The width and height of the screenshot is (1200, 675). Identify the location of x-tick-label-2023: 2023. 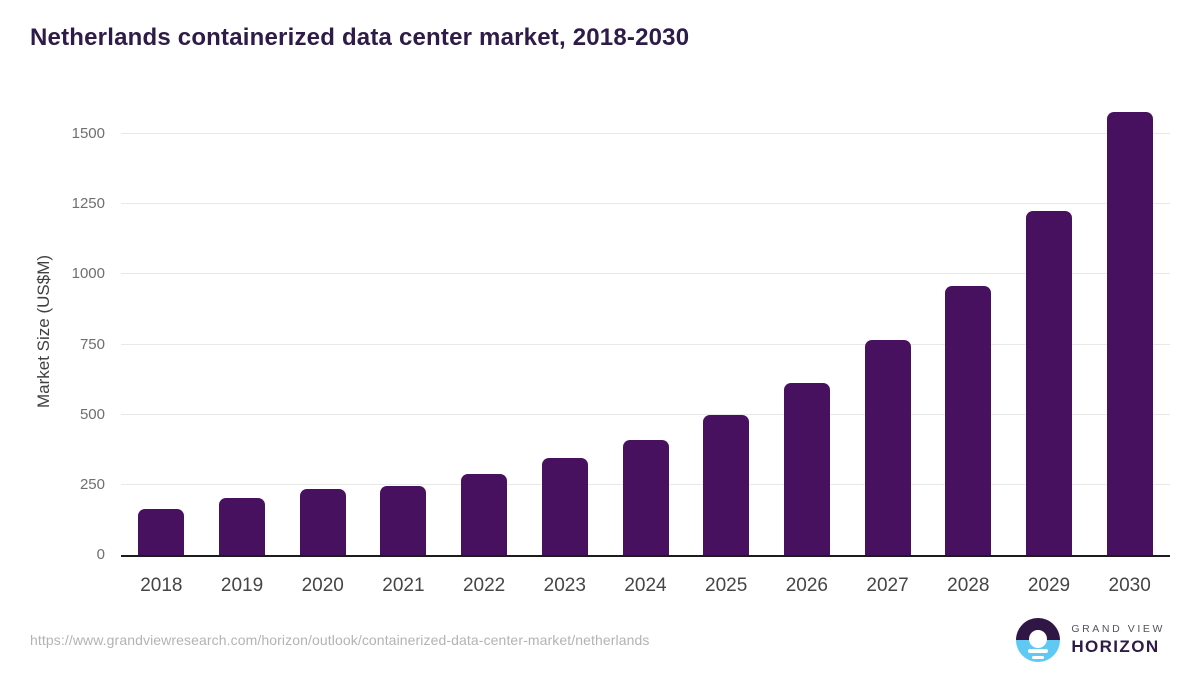
(564, 585).